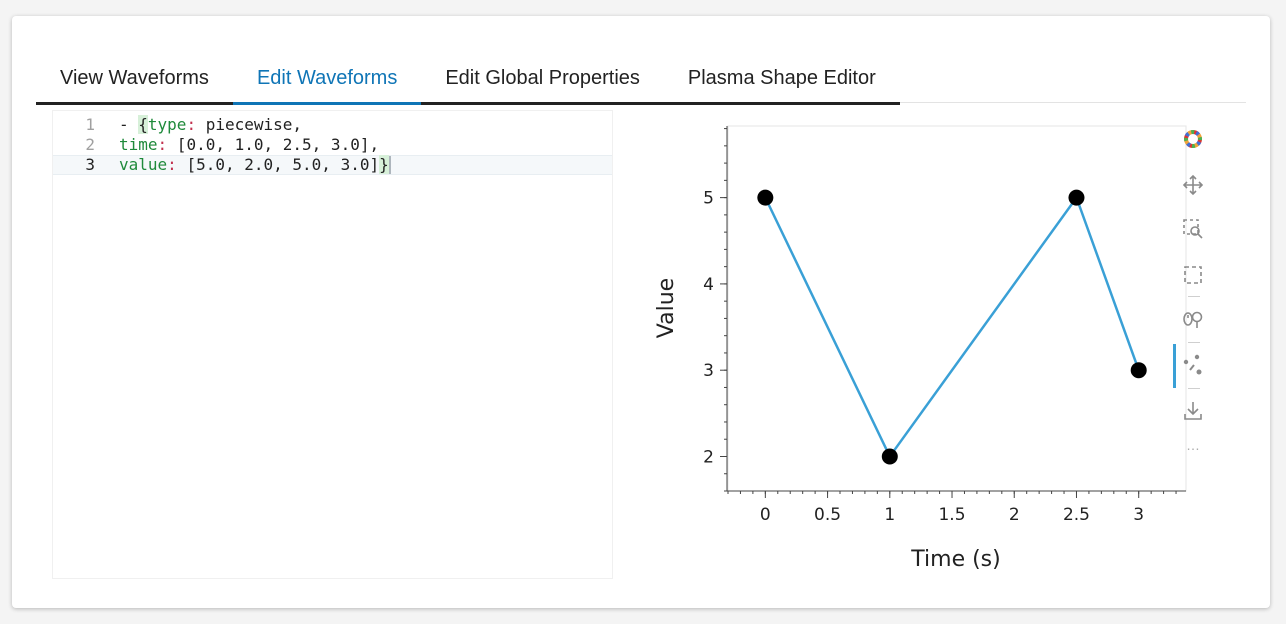 Image resolution: width=1286 pixels, height=624 pixels. Describe the element at coordinates (90, 144) in the screenshot. I see `line-number: 2` at that location.